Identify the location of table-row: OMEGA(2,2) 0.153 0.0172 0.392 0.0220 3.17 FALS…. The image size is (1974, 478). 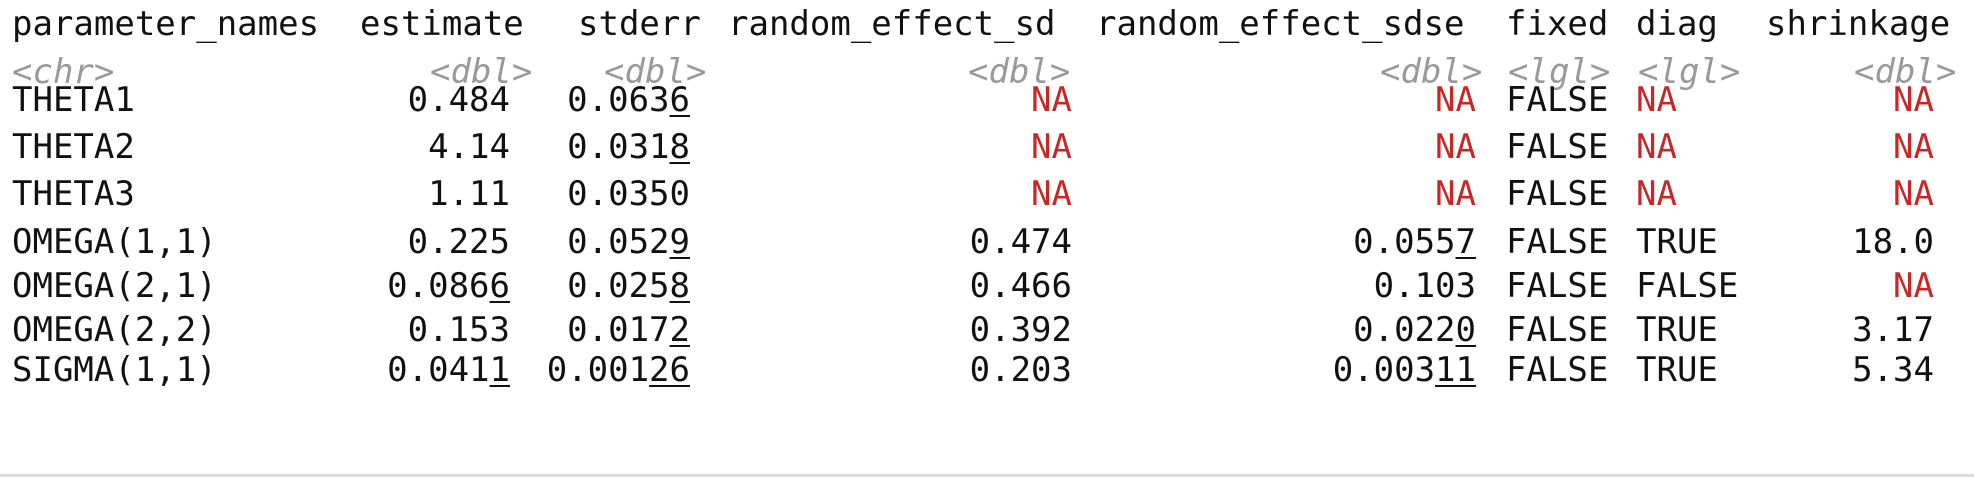
(987, 330).